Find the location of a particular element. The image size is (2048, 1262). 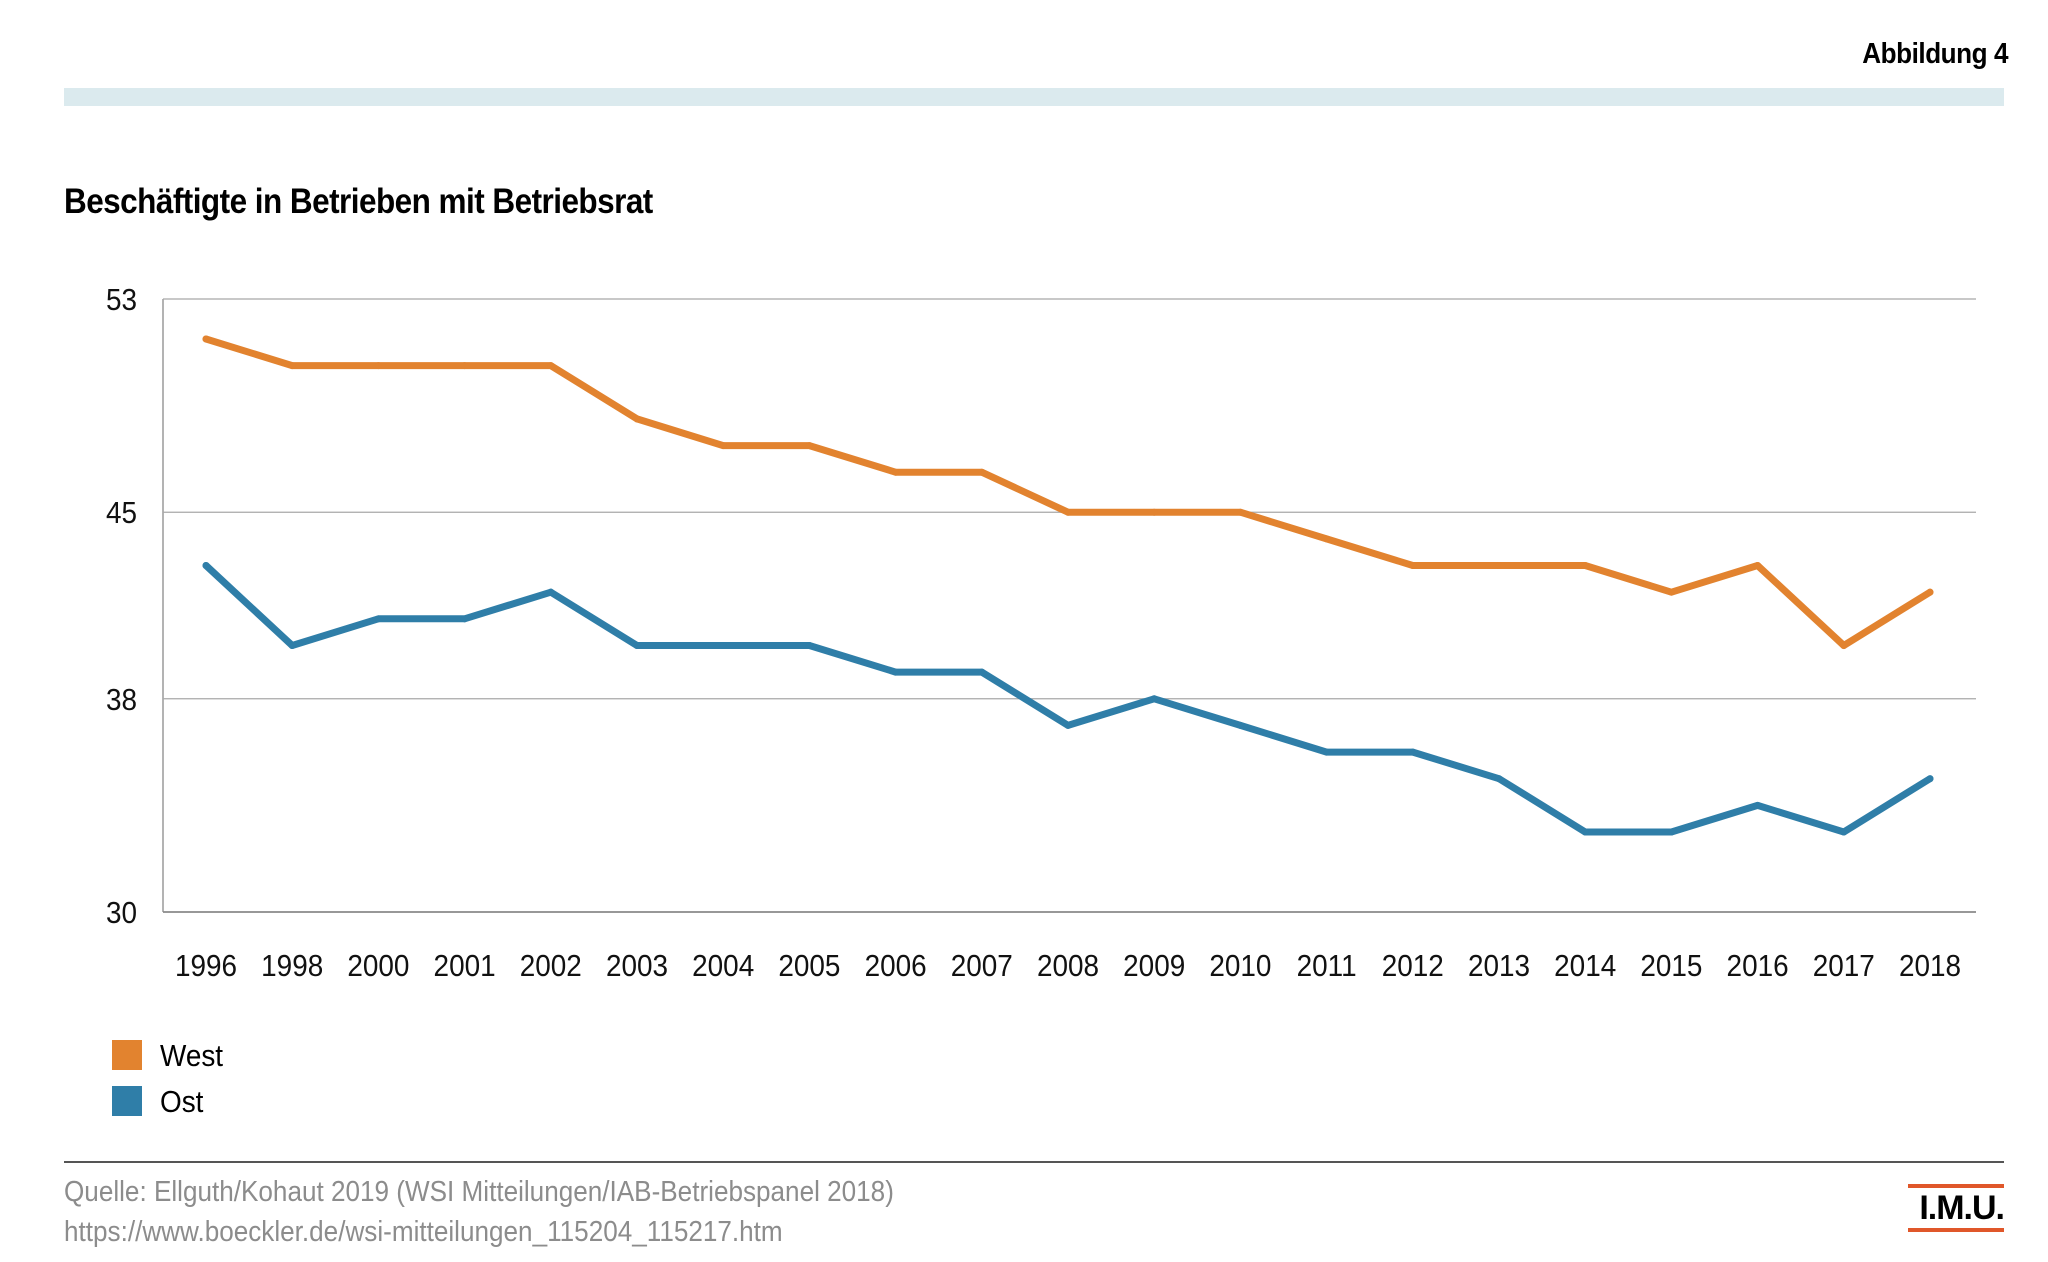

x-tick-label: 2017 is located at coordinates (1844, 966).